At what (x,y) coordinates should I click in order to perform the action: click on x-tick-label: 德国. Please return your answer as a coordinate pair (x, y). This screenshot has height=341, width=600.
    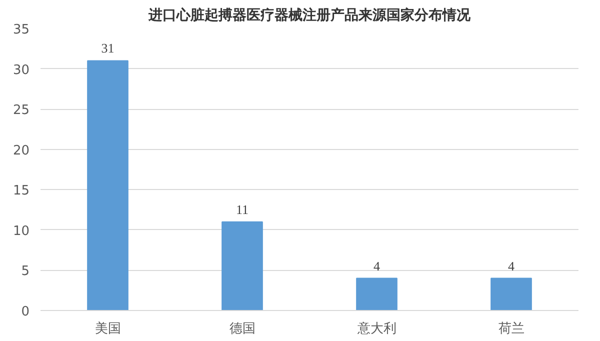
    Looking at the image, I should click on (242, 329).